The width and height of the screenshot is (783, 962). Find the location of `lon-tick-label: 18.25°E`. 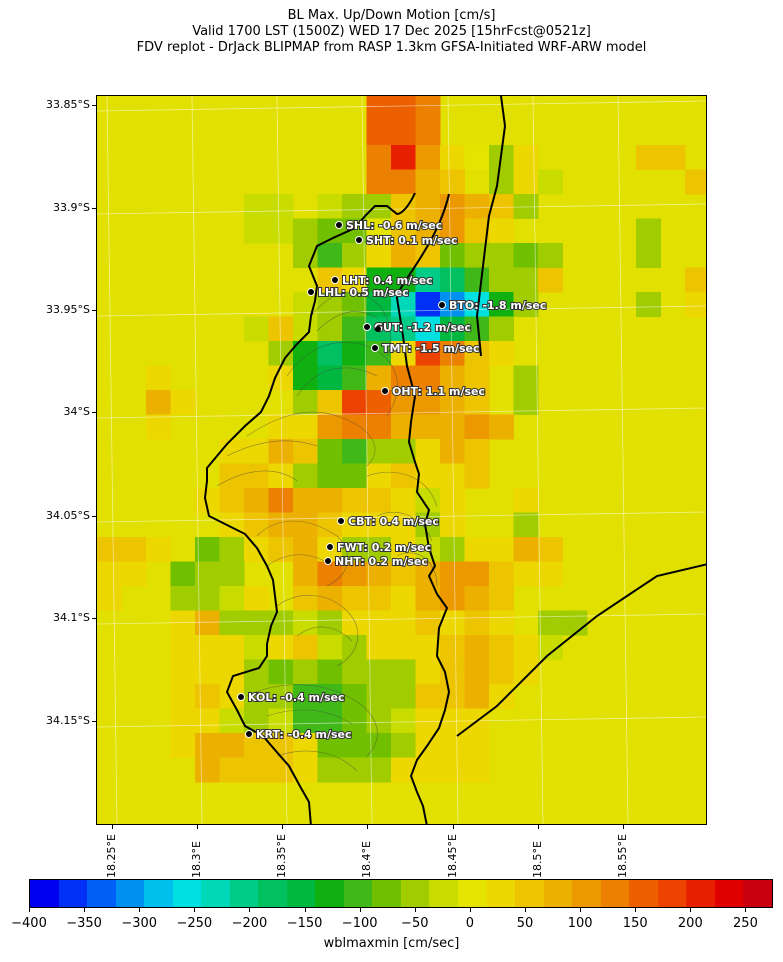

lon-tick-label: 18.25°E is located at coordinates (111, 856).